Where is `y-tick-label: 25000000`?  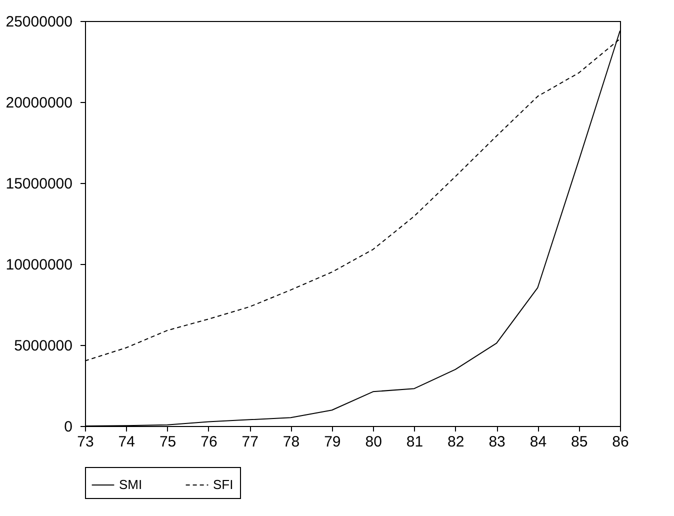 y-tick-label: 25000000 is located at coordinates (39, 22).